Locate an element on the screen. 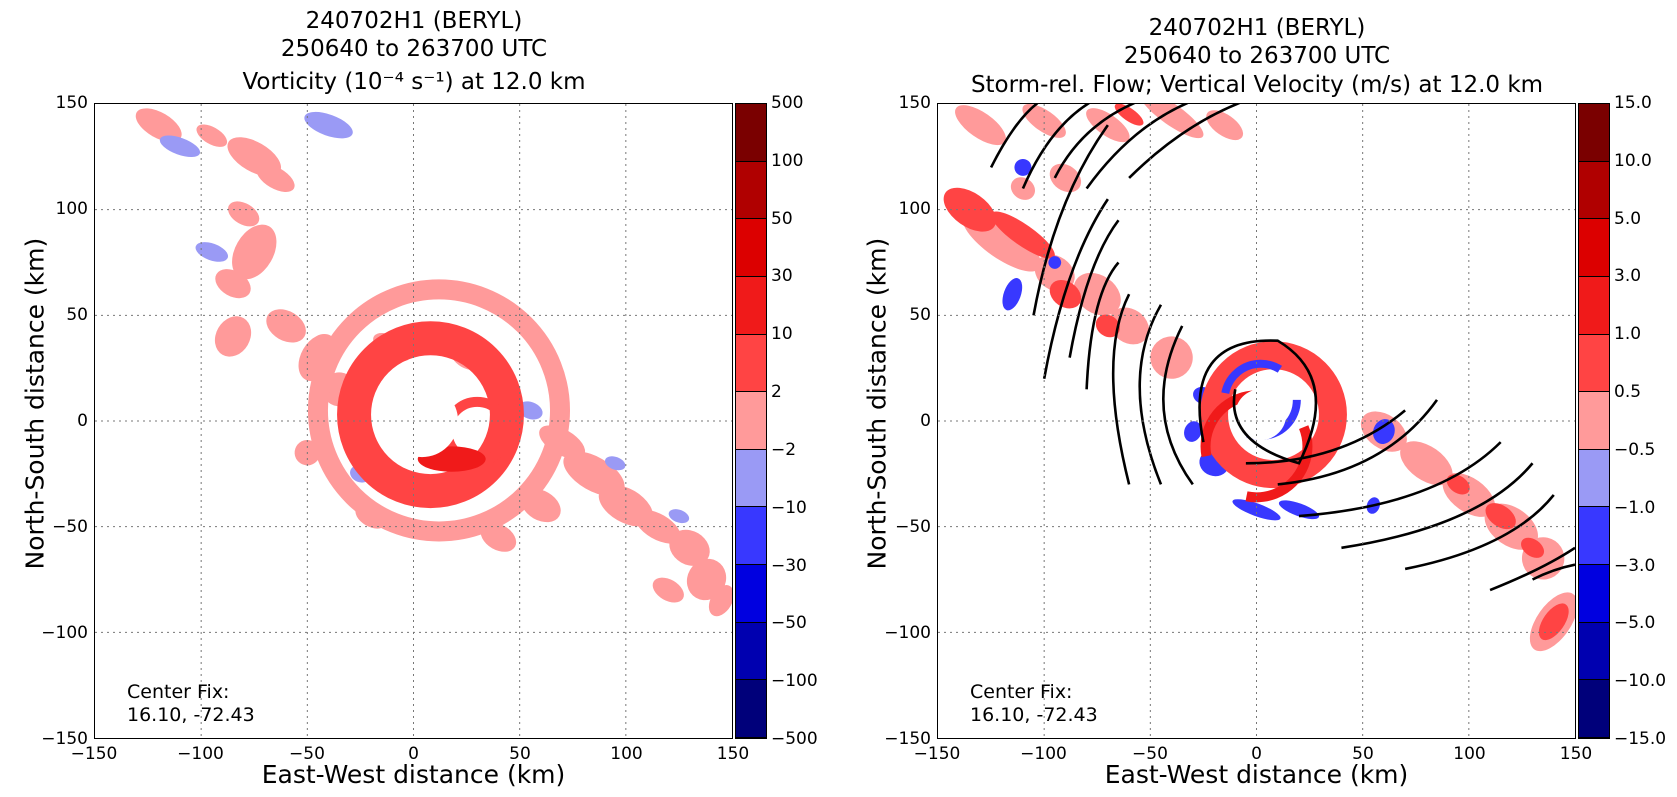 Image resolution: width=1677 pixels, height=797 pixels. colorbar-tick-label: 5.0 is located at coordinates (1628, 218).